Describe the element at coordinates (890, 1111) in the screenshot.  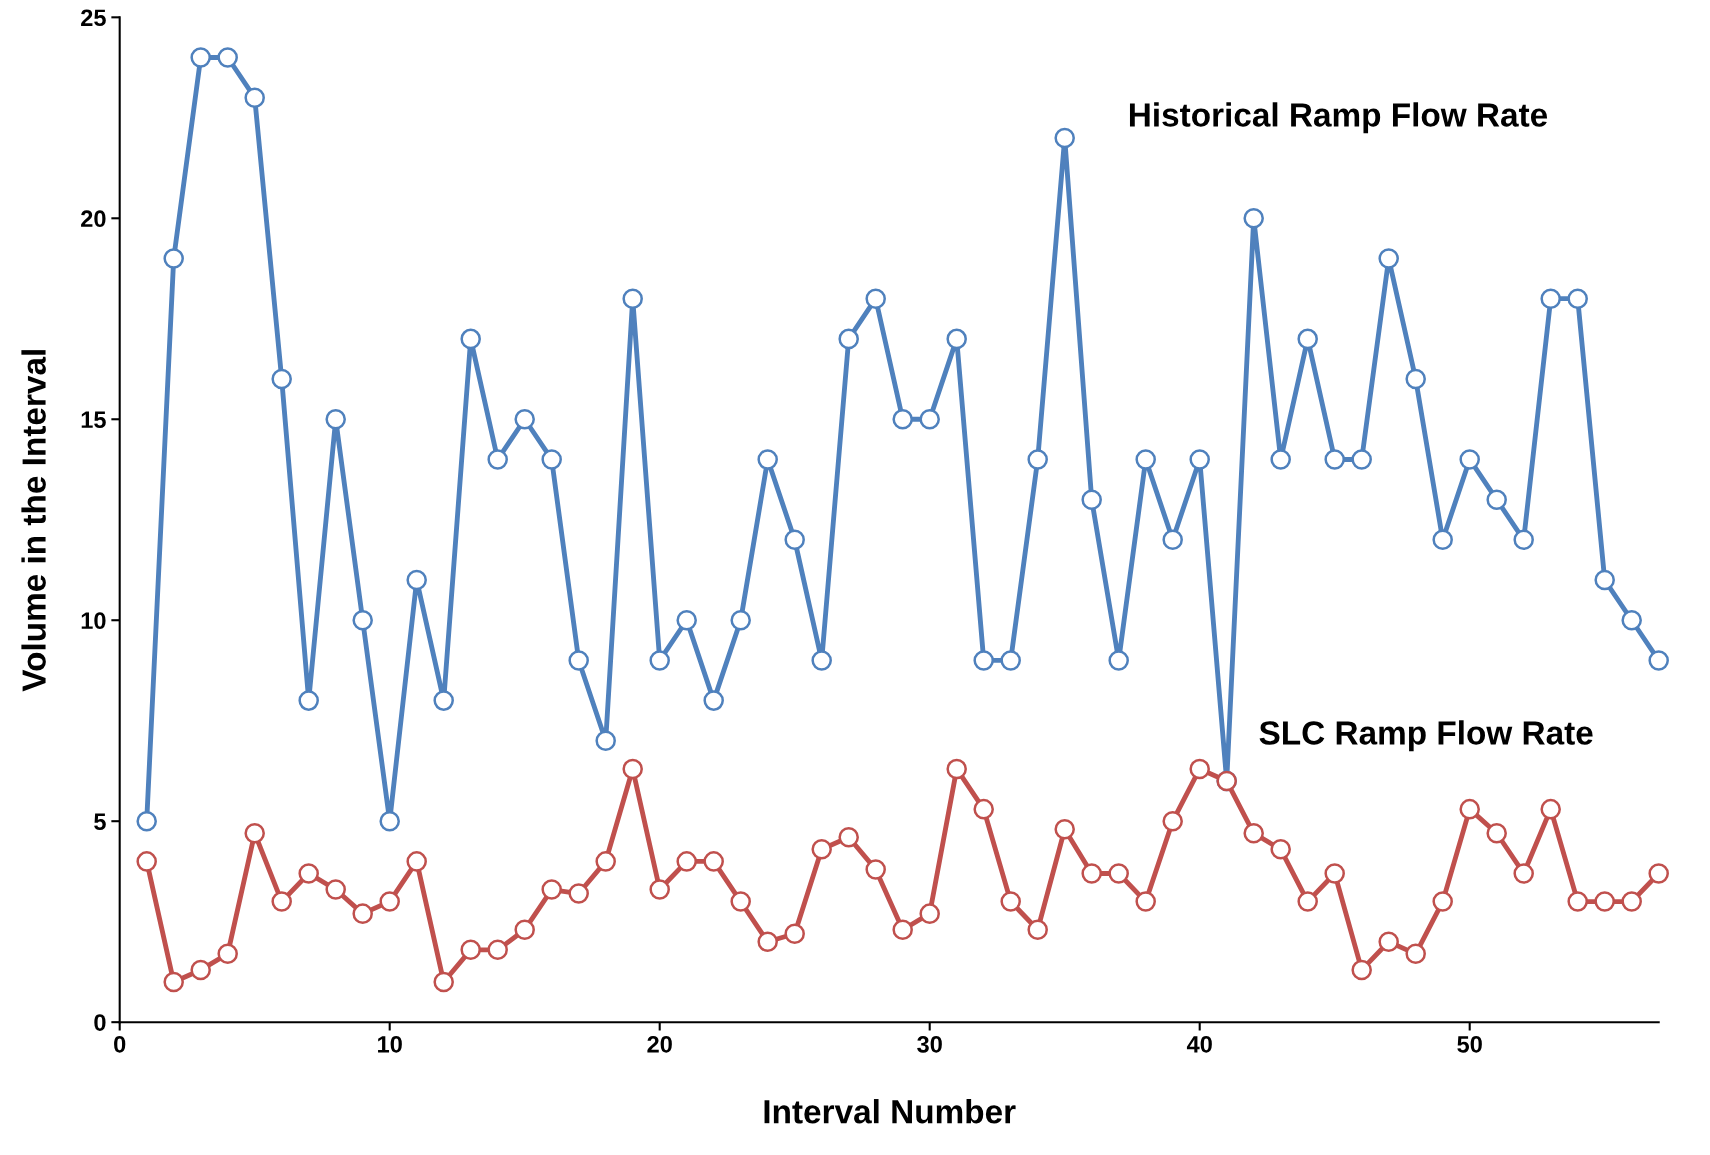
I see `x-axis-title: Interval Number` at that location.